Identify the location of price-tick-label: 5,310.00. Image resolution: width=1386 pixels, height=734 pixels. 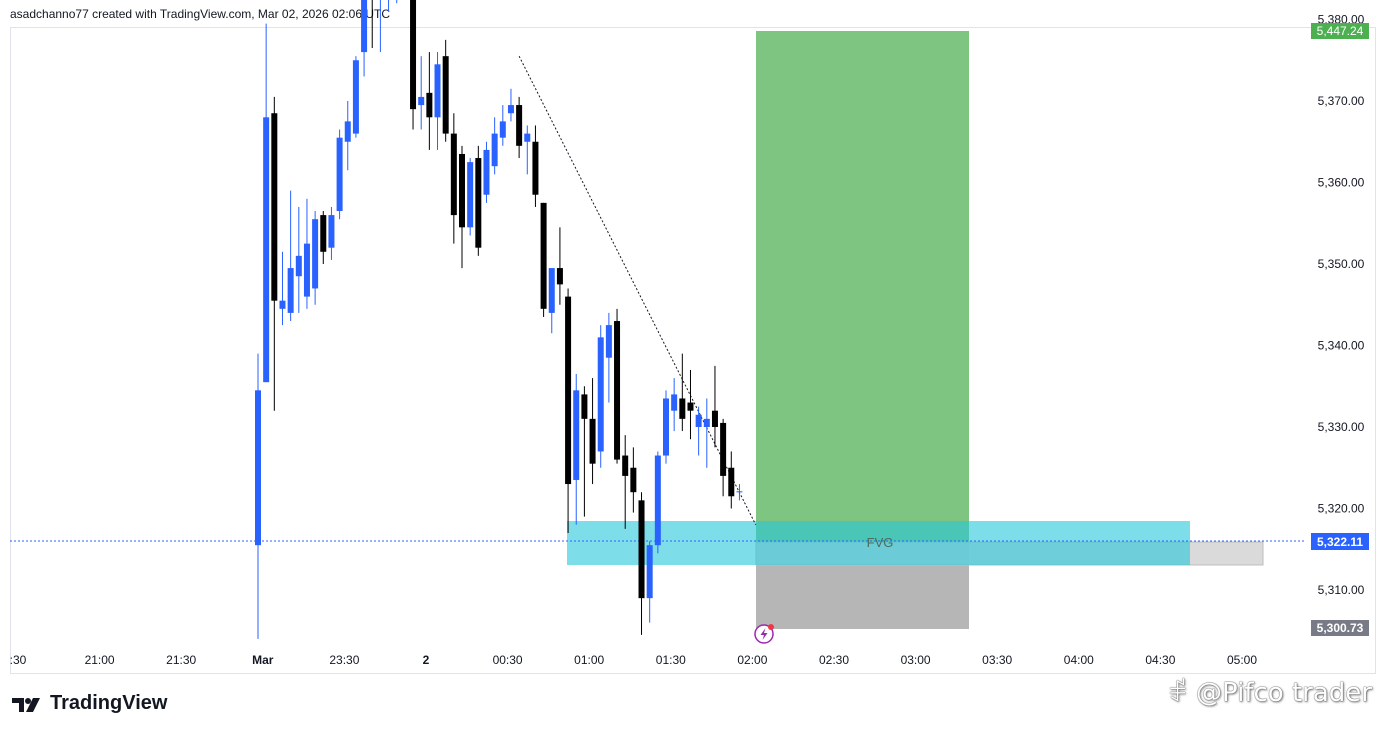
(1341, 590).